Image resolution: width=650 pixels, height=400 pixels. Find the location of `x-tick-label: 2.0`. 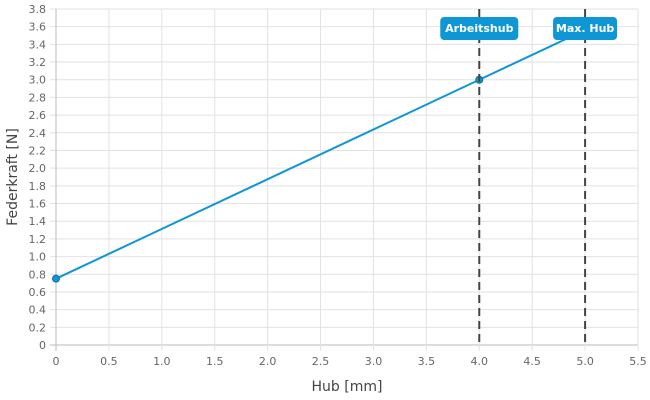

x-tick-label: 2.0 is located at coordinates (268, 361).